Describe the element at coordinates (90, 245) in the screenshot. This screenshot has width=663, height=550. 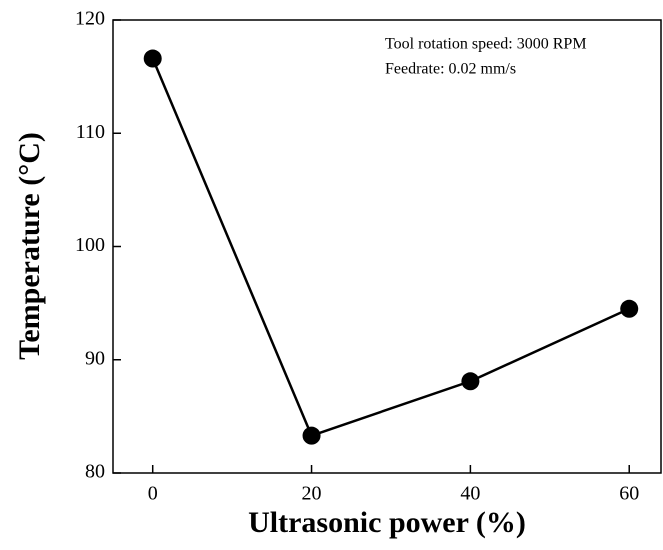
I see `y-tick-label: 100` at that location.